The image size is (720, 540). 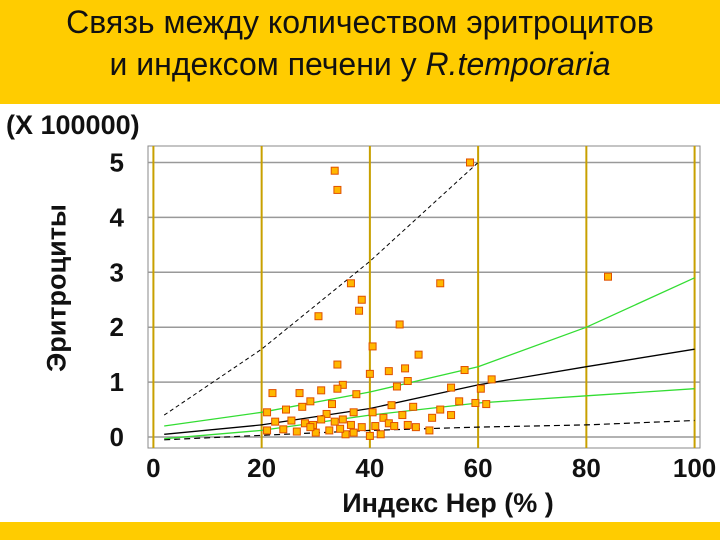 I want to click on x-axis-label: Индекс Нер (% ), so click(x=448, y=503).